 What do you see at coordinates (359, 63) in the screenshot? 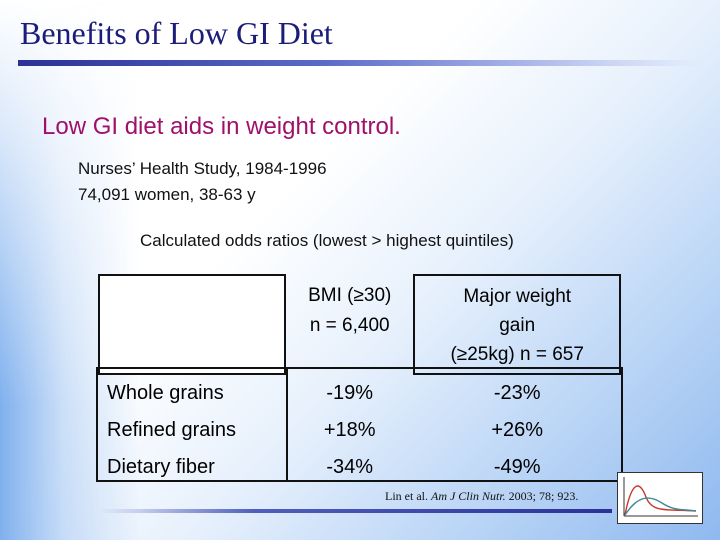
I see `title-underline` at bounding box center [359, 63].